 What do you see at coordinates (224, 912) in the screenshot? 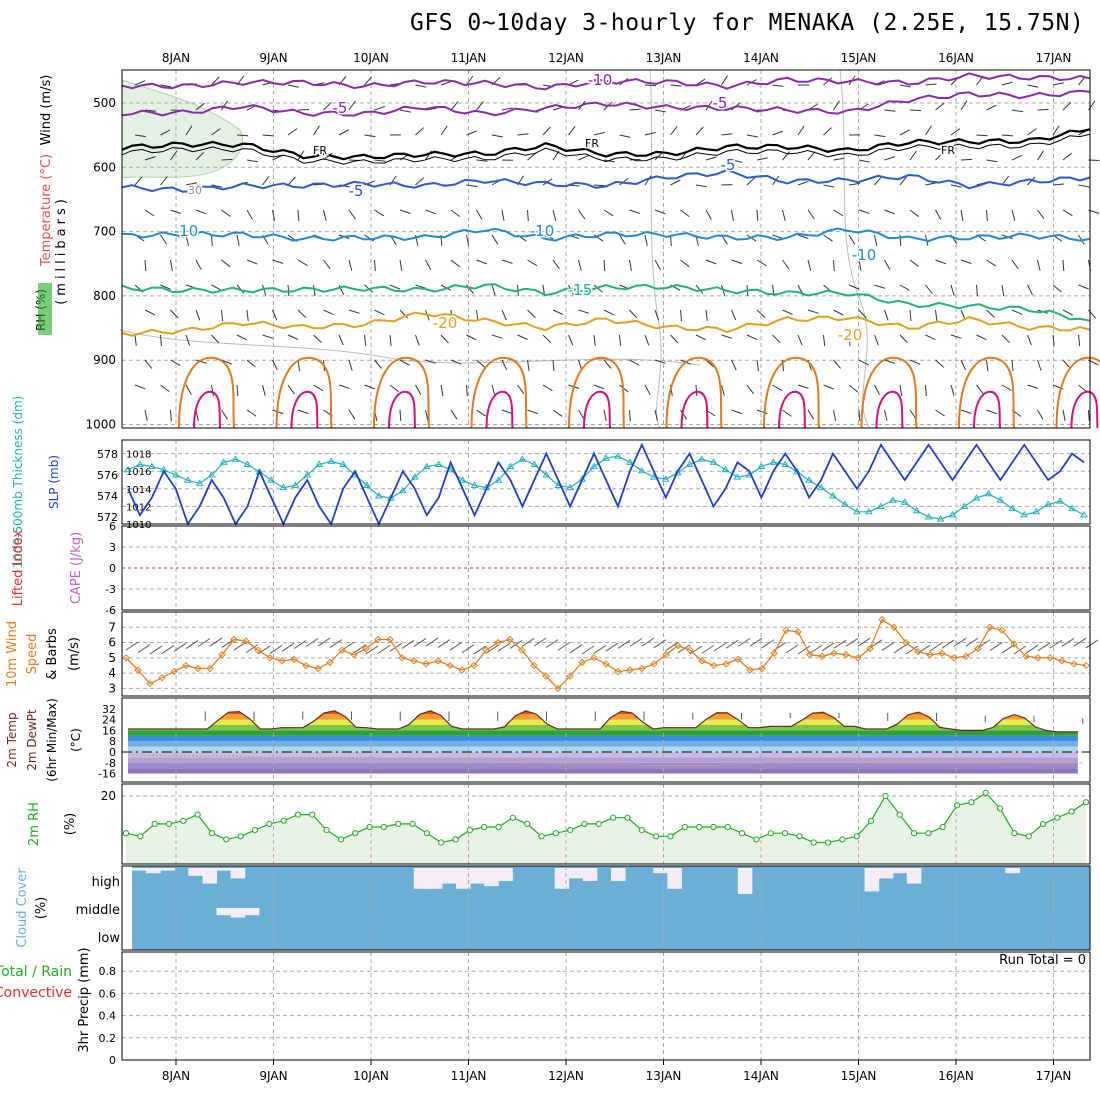
I see `cloud-middle-gap` at bounding box center [224, 912].